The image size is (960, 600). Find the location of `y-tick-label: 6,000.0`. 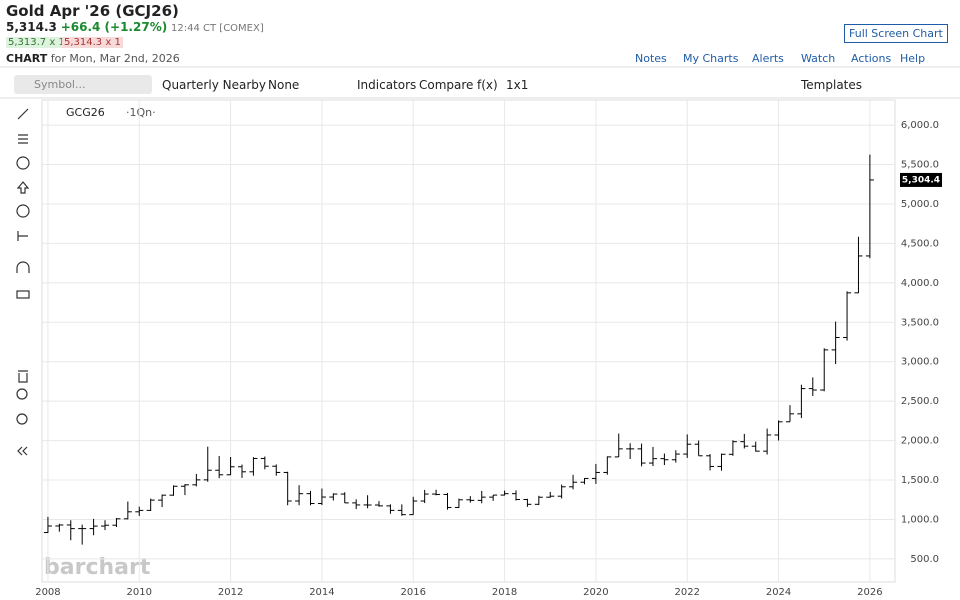

y-tick-label: 6,000.0 is located at coordinates (920, 125).